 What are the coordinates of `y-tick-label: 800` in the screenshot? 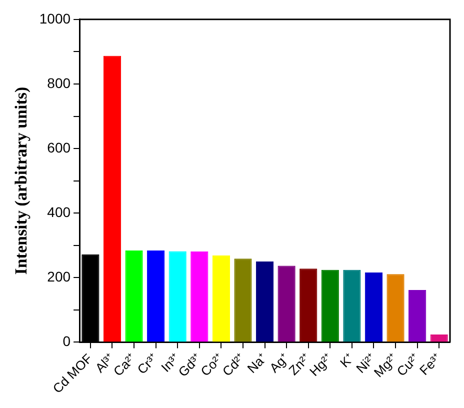 It's located at (59, 82).